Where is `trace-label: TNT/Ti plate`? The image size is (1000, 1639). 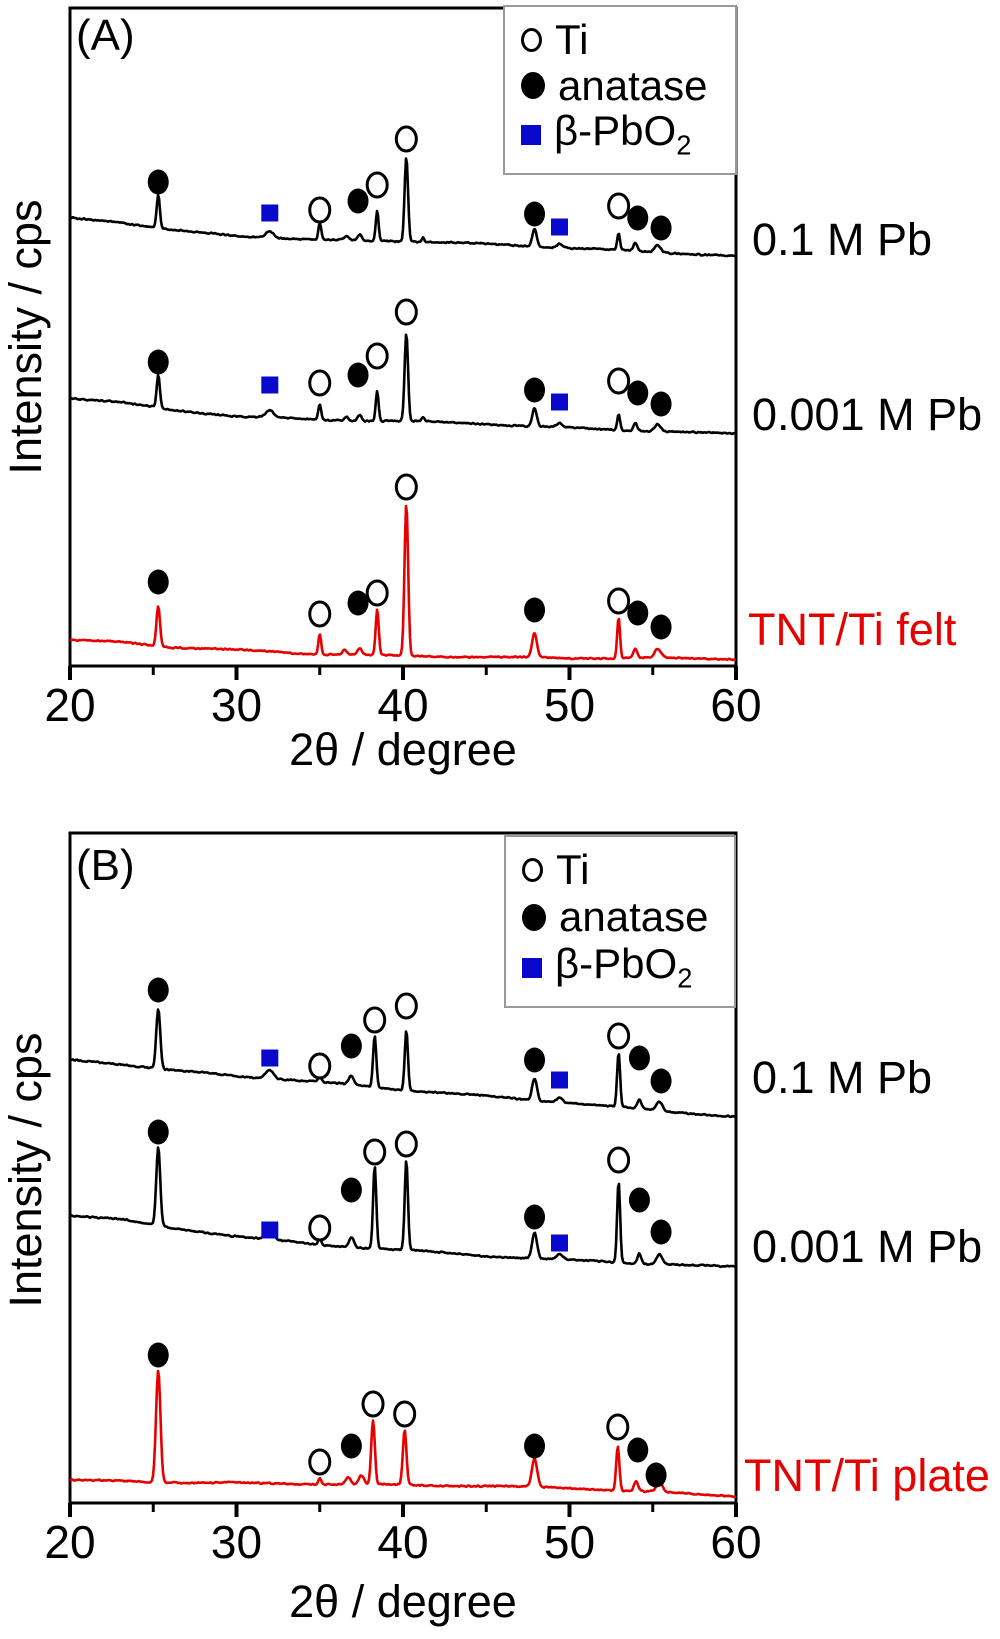
trace-label: TNT/Ti plate is located at coordinates (867, 1475).